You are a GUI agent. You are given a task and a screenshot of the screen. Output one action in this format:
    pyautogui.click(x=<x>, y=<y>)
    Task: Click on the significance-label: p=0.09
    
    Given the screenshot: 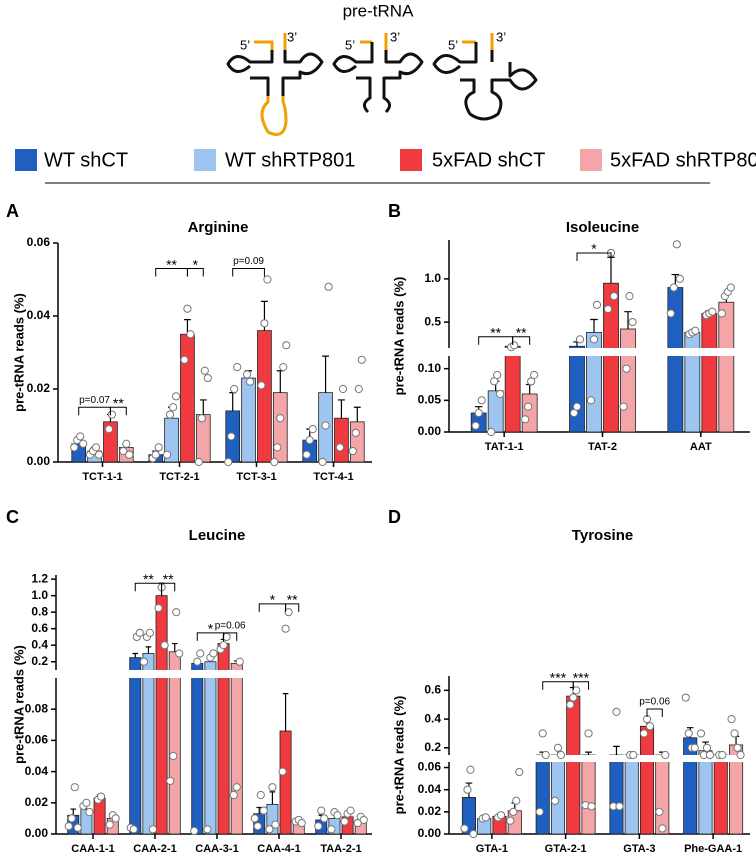 What is the action you would take?
    pyautogui.click(x=248, y=261)
    